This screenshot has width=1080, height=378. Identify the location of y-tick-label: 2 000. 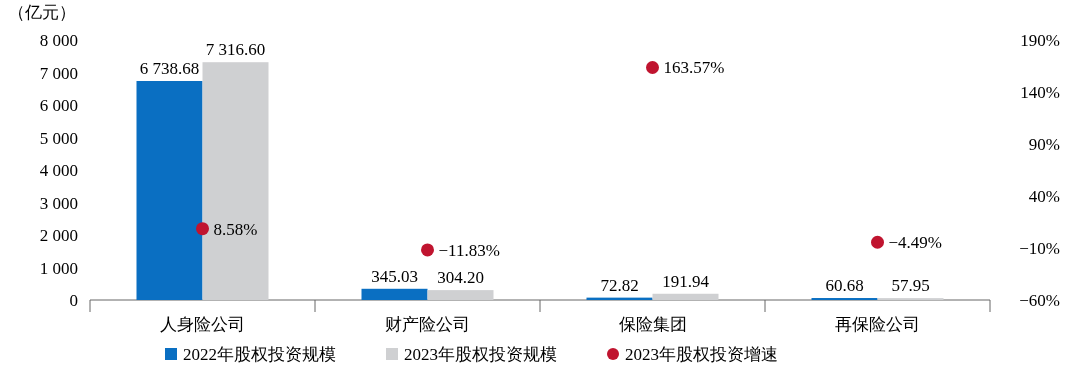
(58, 235).